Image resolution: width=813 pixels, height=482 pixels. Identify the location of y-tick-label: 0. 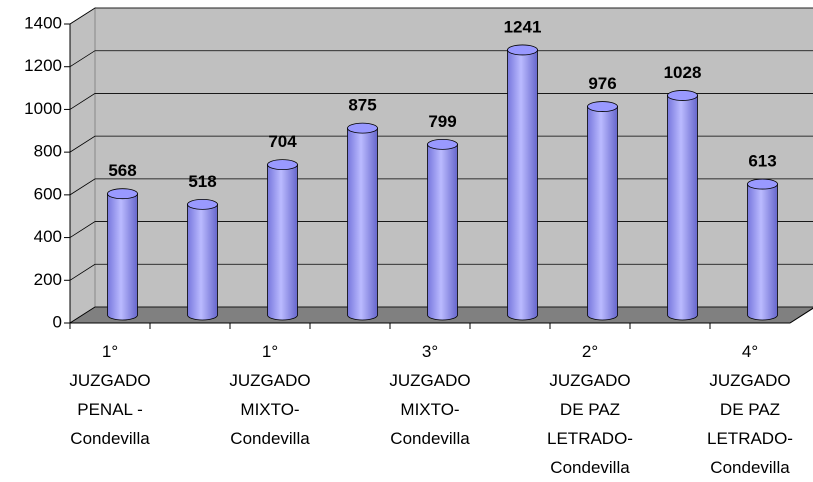
(57, 321).